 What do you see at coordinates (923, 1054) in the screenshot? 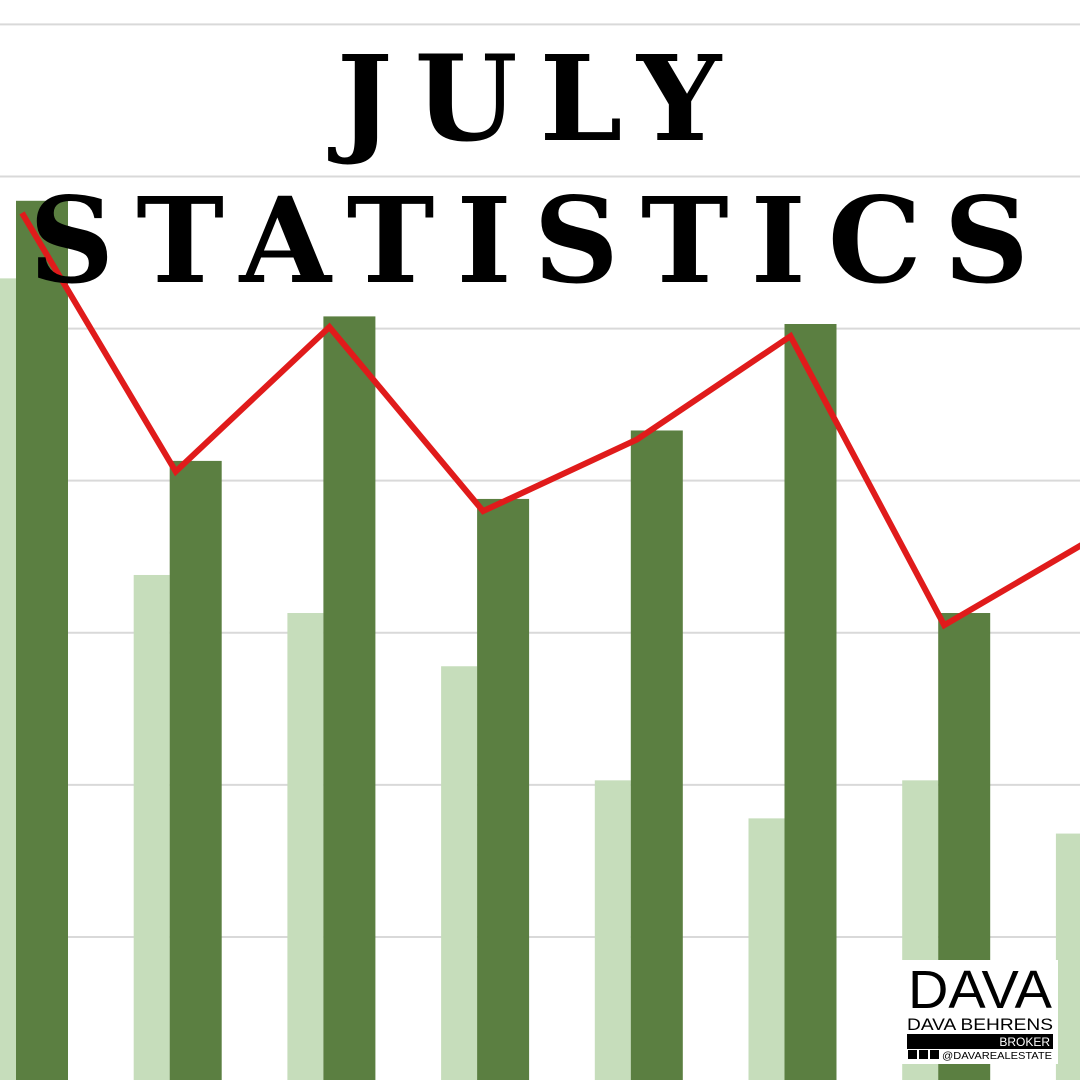
I see `twitter-icon` at bounding box center [923, 1054].